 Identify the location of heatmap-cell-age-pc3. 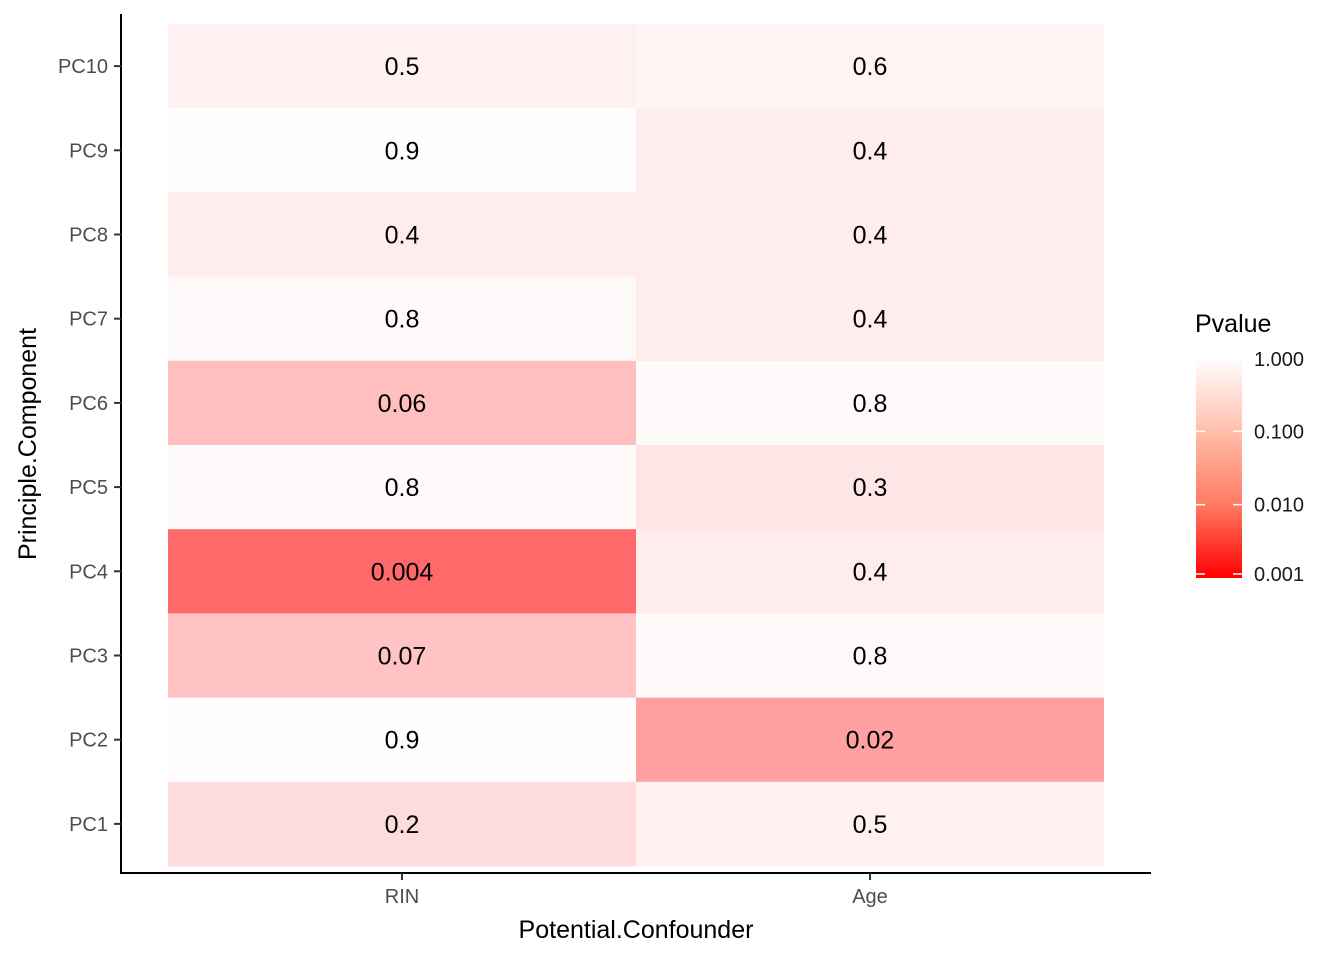
(870, 656).